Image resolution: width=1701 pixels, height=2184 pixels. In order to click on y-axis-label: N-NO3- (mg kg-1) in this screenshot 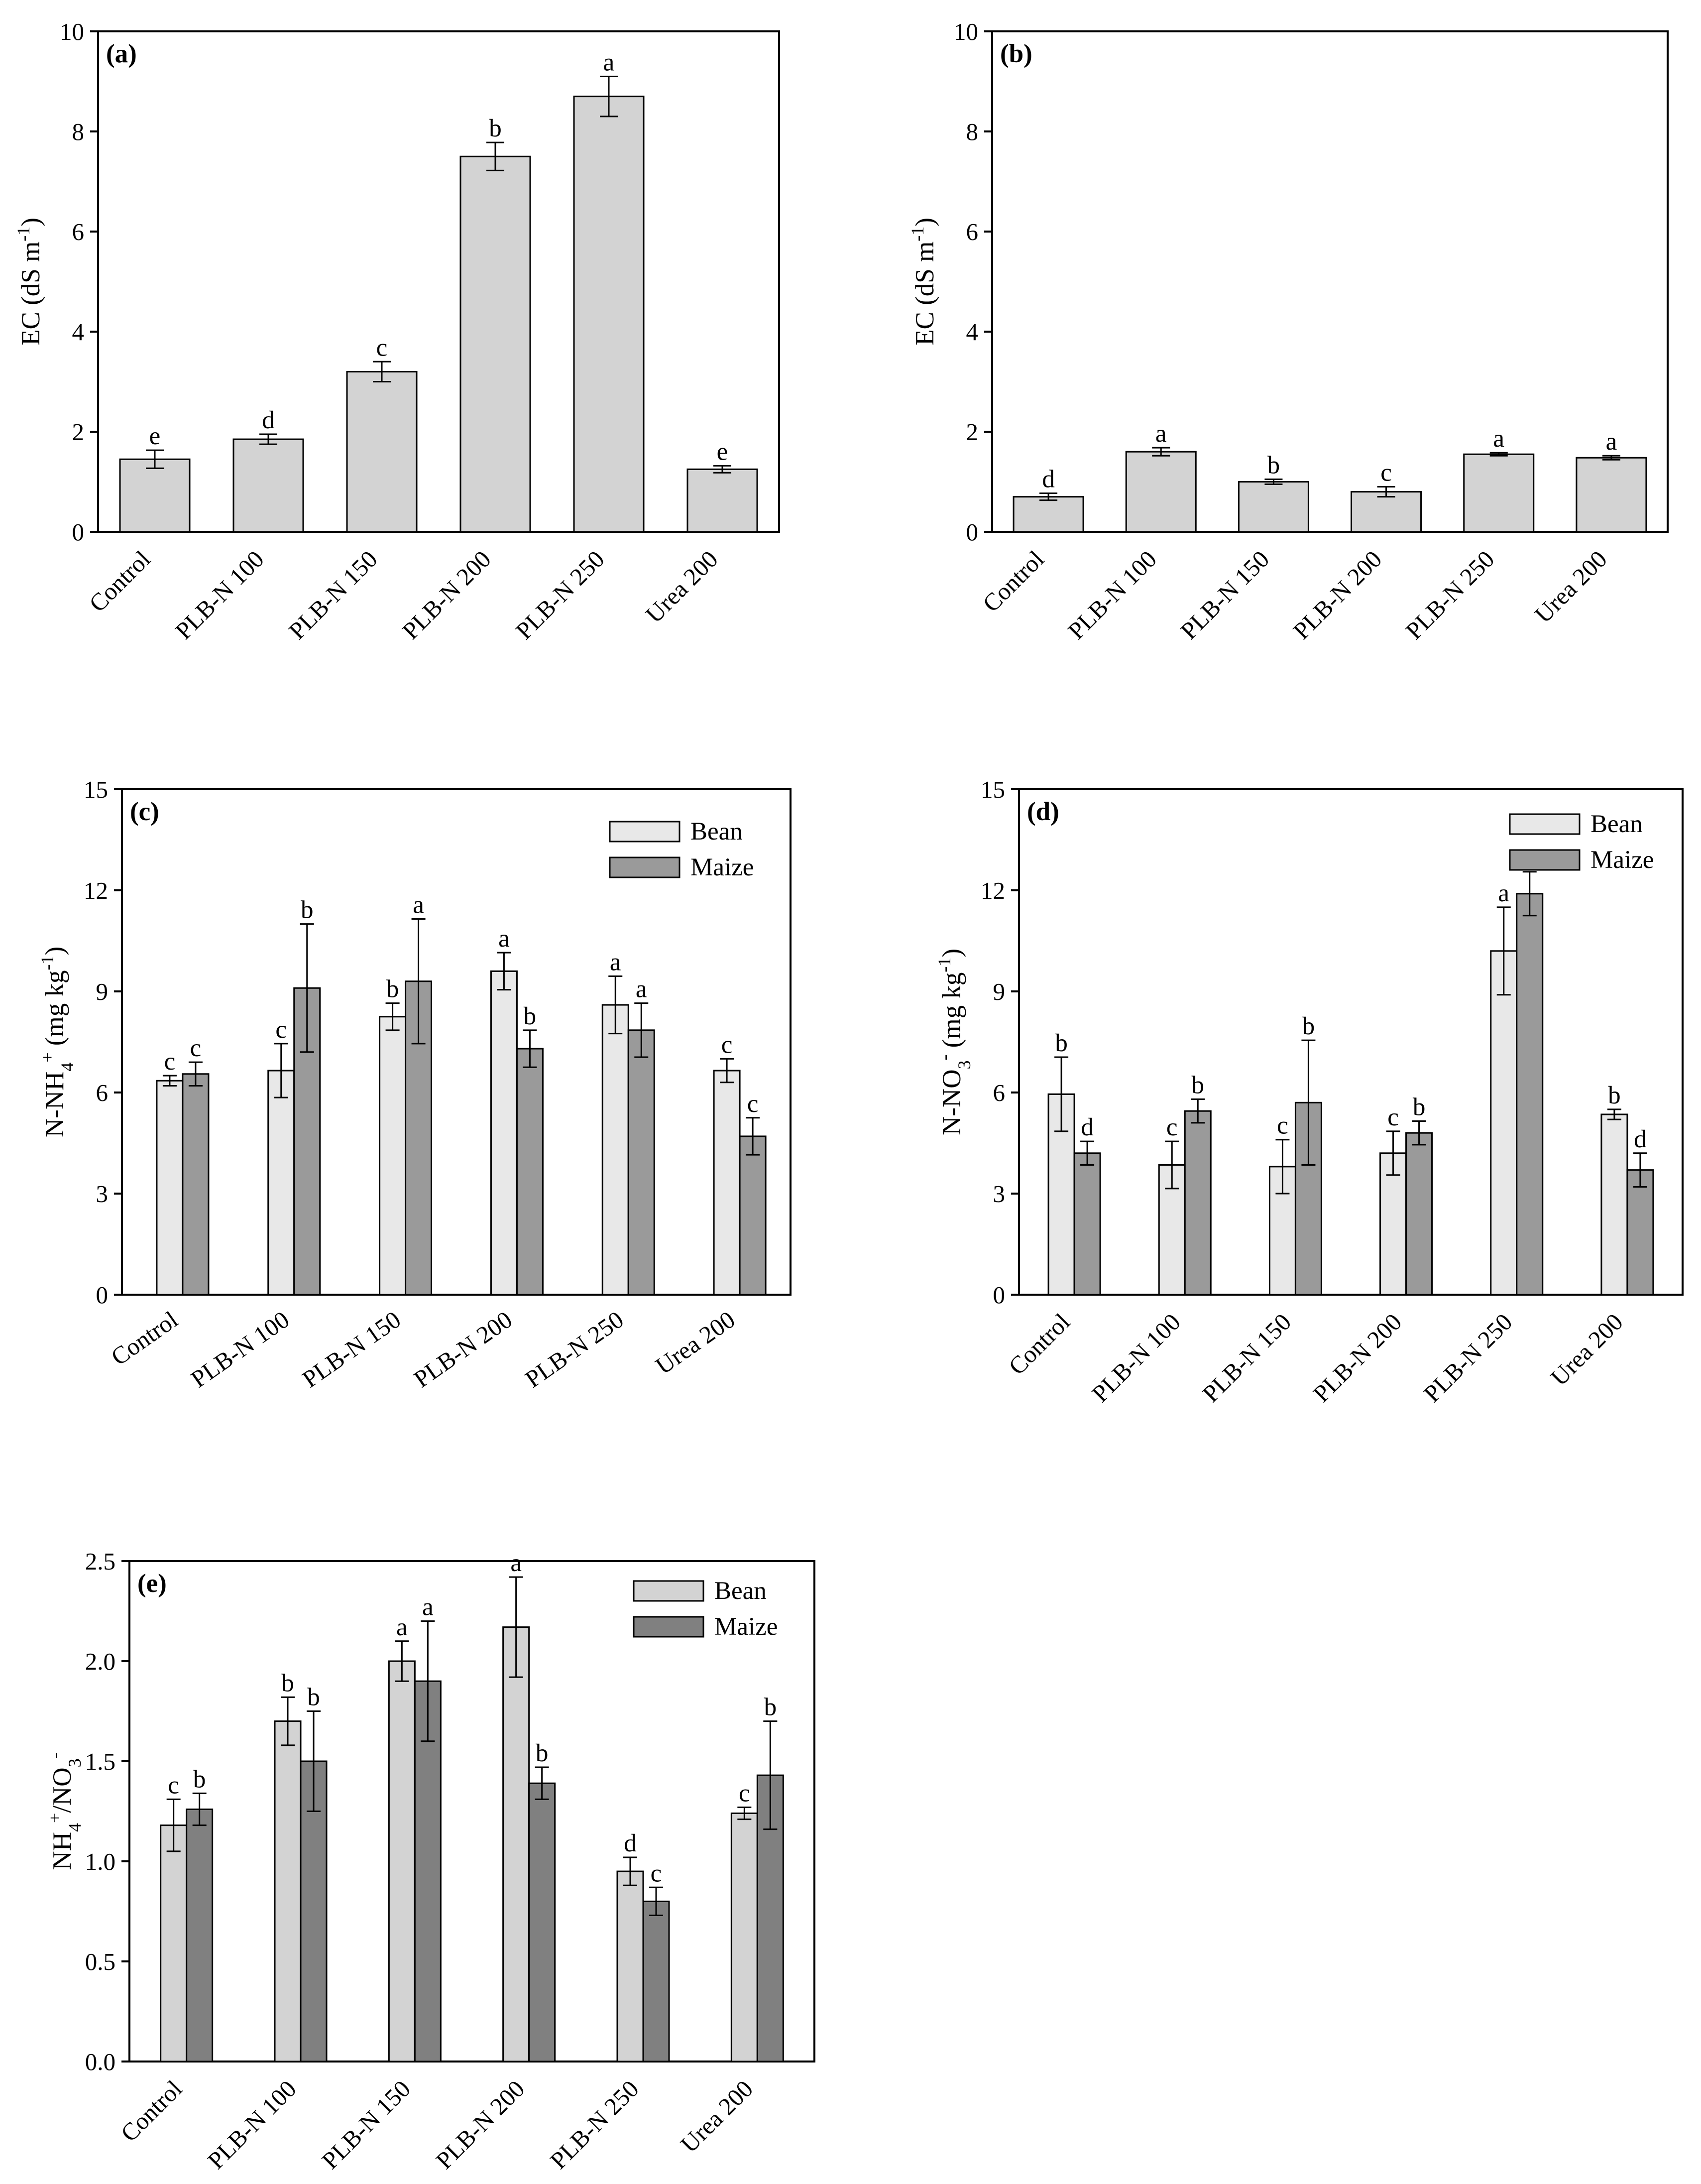, I will do `click(954, 1042)`.